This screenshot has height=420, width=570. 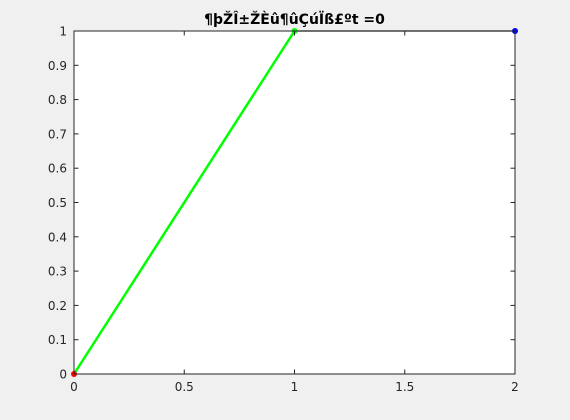 What do you see at coordinates (57, 66) in the screenshot?
I see `y-tick-label: 0.9` at bounding box center [57, 66].